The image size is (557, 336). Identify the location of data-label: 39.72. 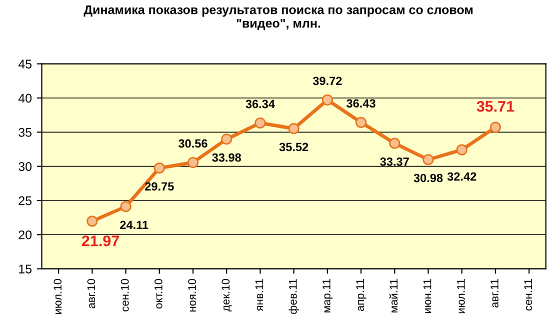
(327, 81).